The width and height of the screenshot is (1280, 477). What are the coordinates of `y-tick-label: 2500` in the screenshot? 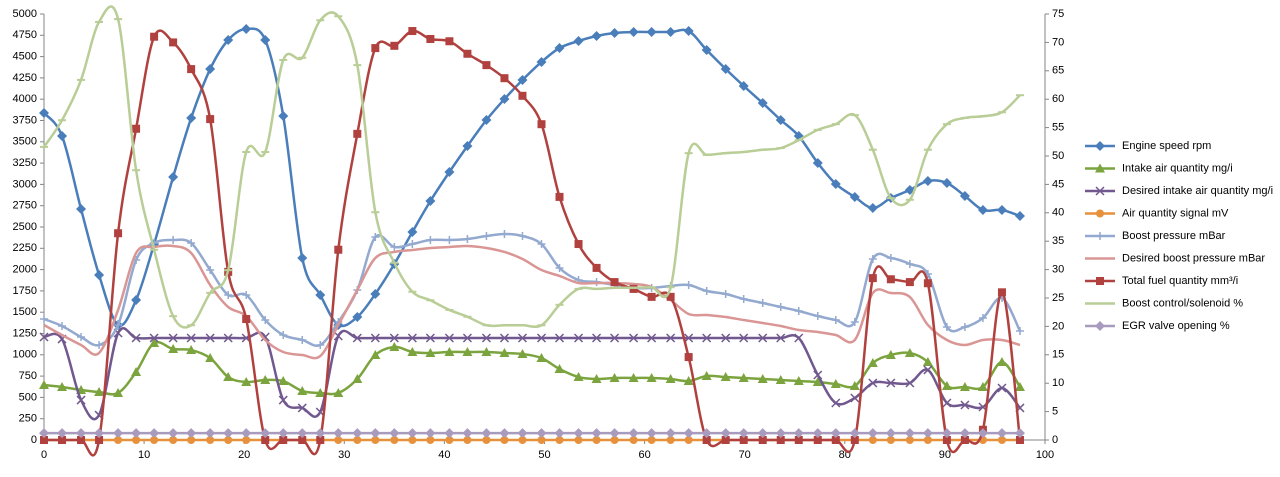 It's located at (25, 227).